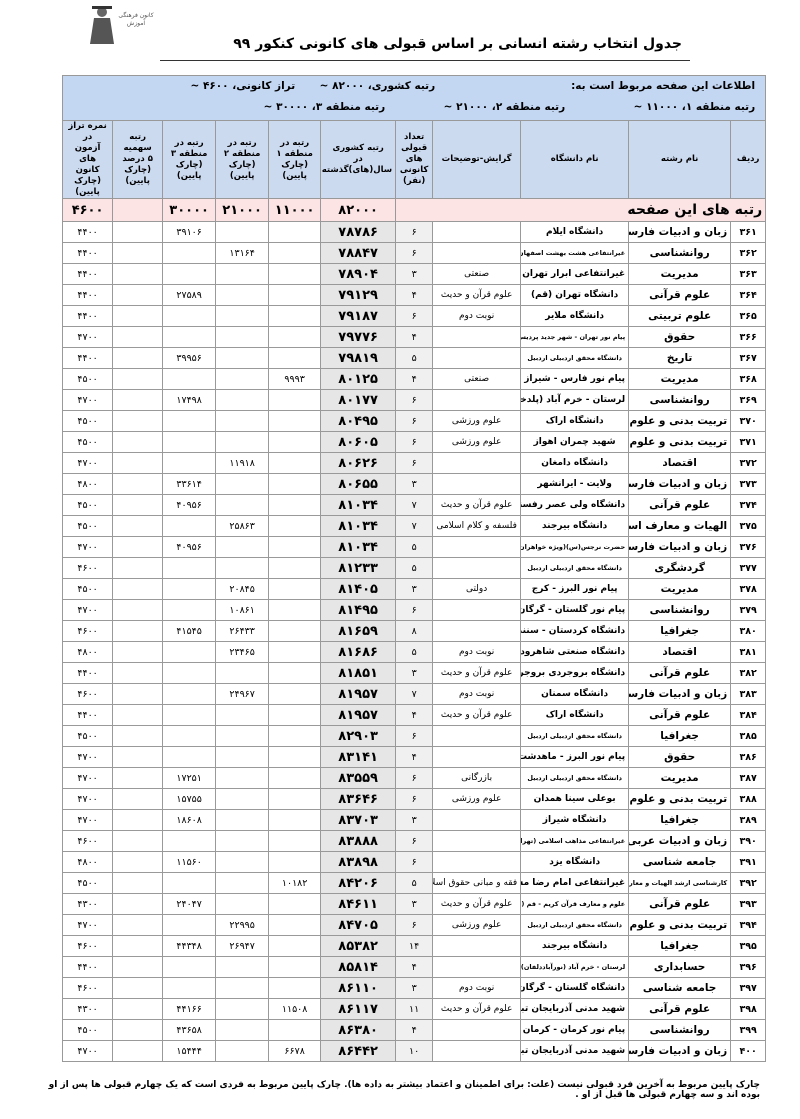  Describe the element at coordinates (189, 358) in the screenshot. I see `table-cell: ۳۹۹۵۶` at that location.